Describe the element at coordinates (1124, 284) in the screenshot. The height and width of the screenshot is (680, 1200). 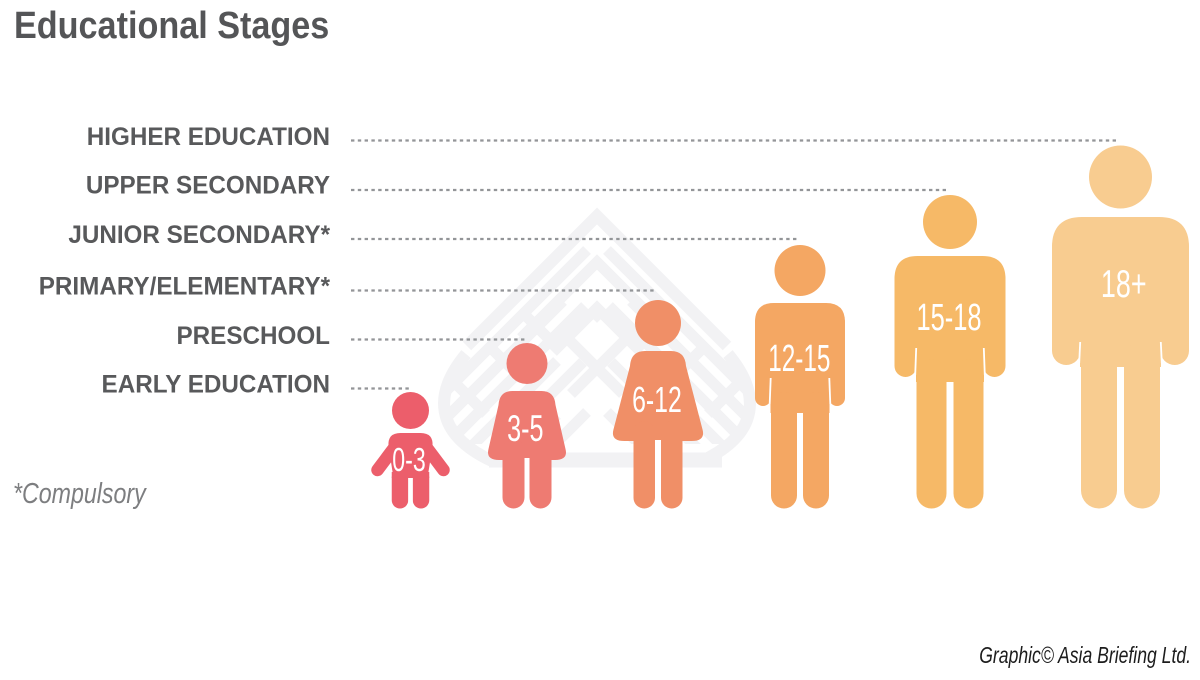
I see `svg-text: 18+` at that location.